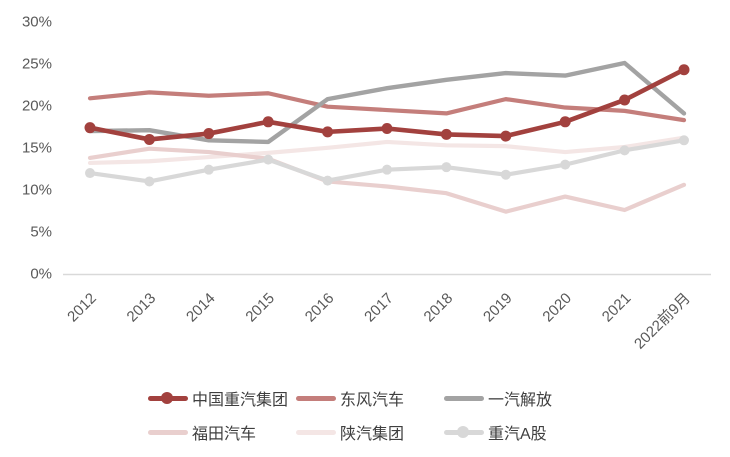 This screenshot has width=730, height=457. I want to click on legend-swatch-zhongqi-a, so click(464, 432).